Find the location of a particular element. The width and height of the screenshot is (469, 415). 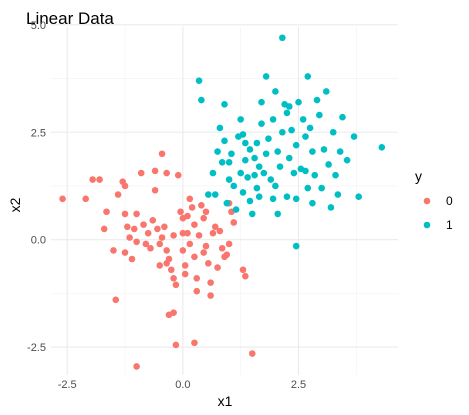

y-axis-ticks: -2.5 0.0 2.5 5.0 is located at coordinates (36, 187).